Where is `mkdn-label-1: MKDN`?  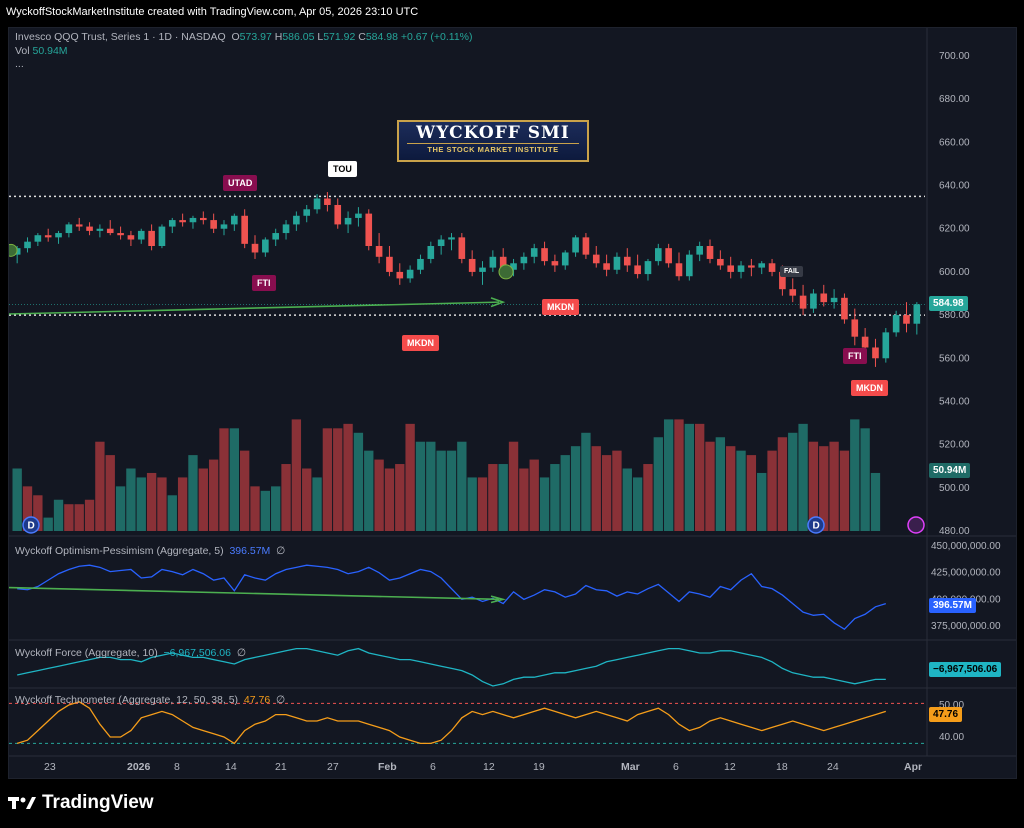
mkdn-label-1: MKDN is located at coordinates (420, 343).